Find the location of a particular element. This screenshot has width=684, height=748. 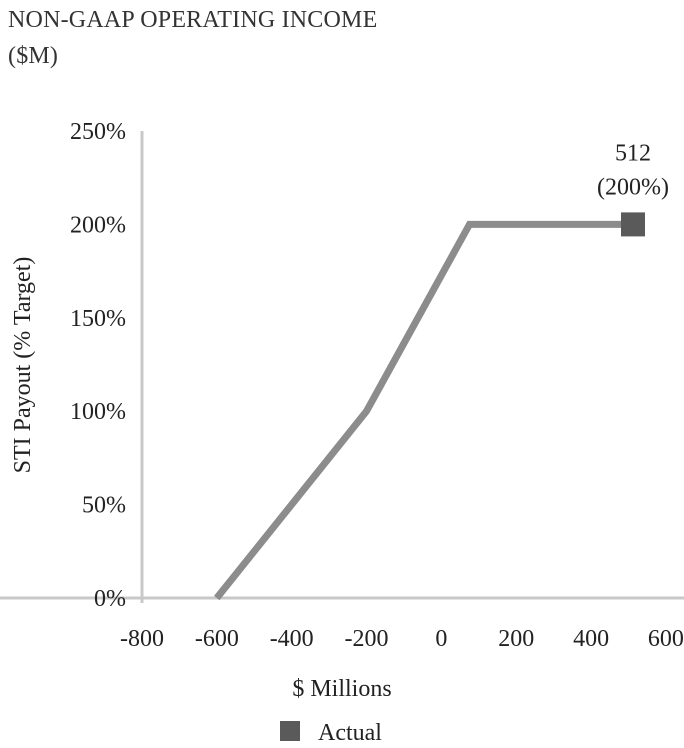

x-tick-label: -400 is located at coordinates (292, 639).